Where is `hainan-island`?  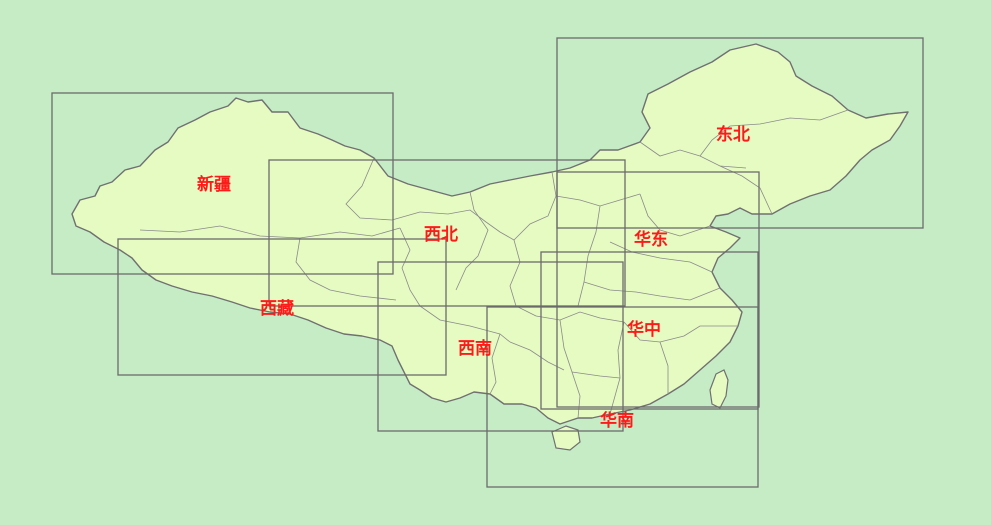 hainan-island is located at coordinates (566, 438).